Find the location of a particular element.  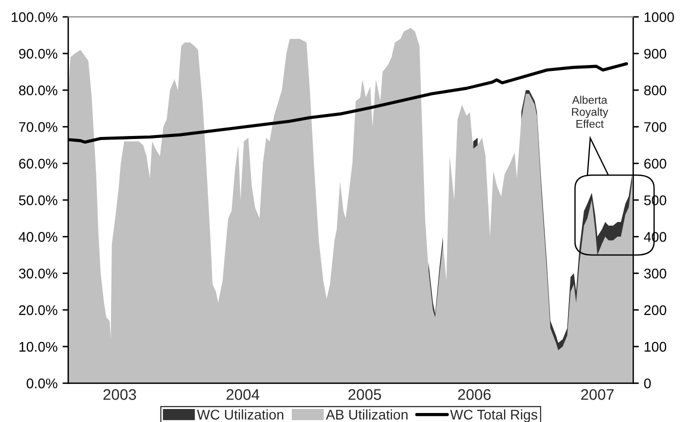

y-tick-label: 40.0% is located at coordinates (38, 237).